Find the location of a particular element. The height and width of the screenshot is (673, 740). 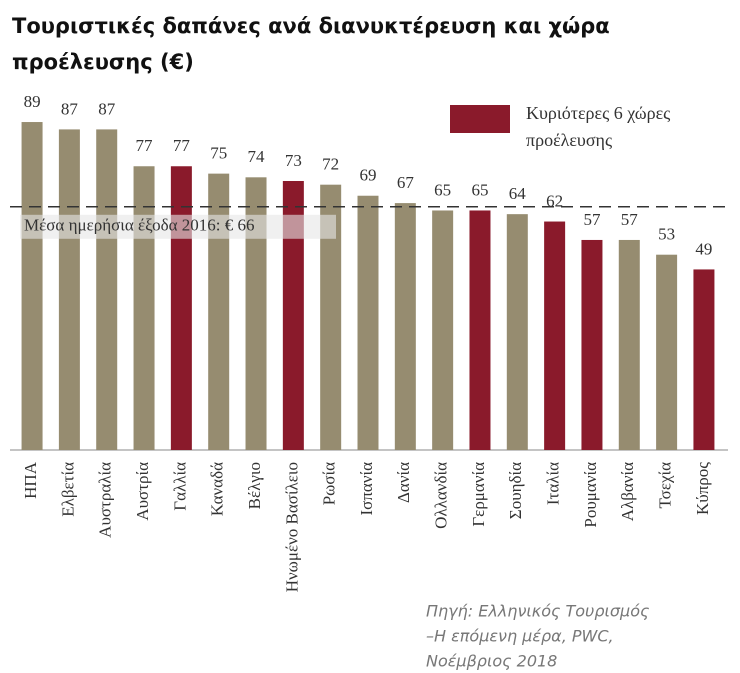

x-tick-label: Σουηδία is located at coordinates (515, 490).